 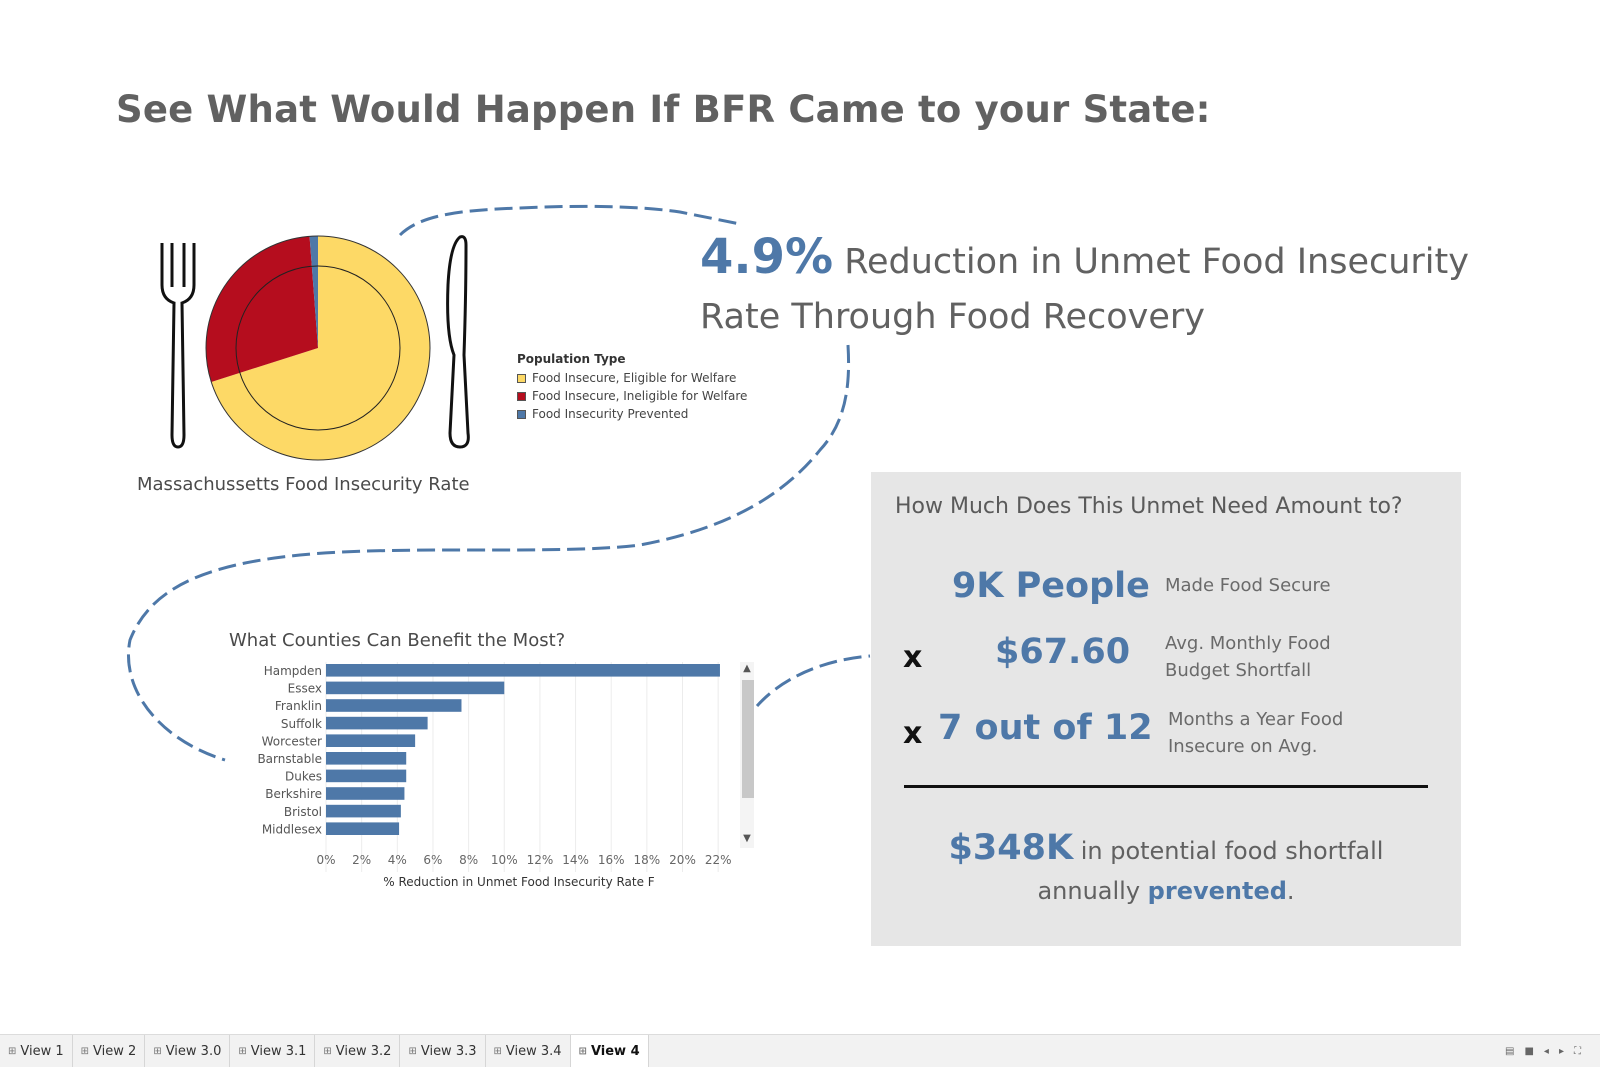 I want to click on category-label: Hampden, so click(x=293, y=671).